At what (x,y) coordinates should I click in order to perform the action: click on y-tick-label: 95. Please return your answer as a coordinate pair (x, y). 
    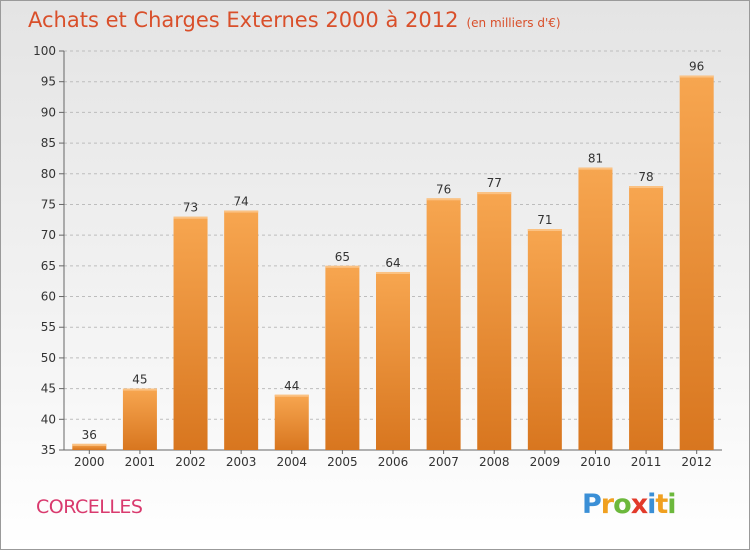
    Looking at the image, I should click on (48, 82).